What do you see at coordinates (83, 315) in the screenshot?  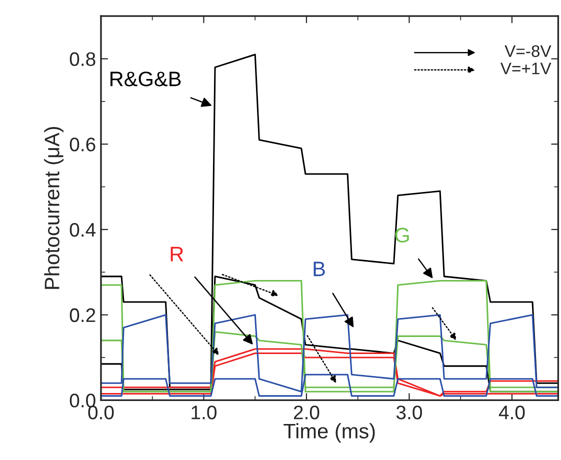 I see `y-tick-label: 0.2` at bounding box center [83, 315].